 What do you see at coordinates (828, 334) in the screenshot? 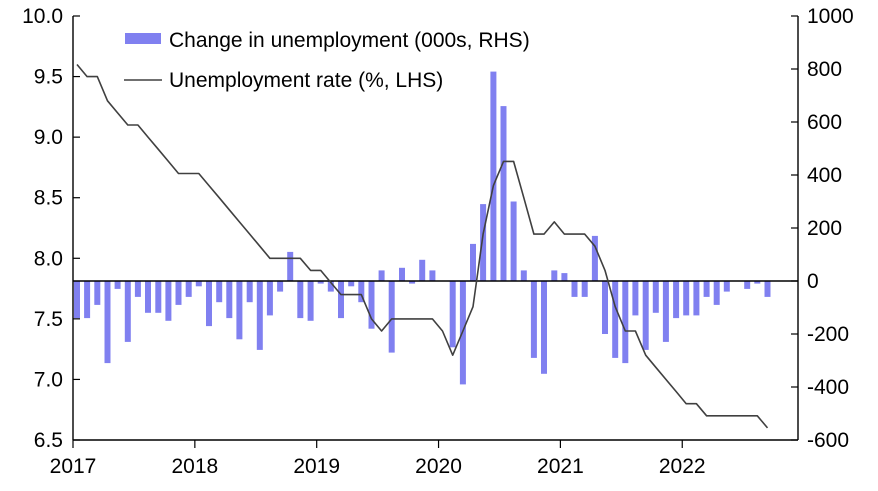
I see `right-tick-label: -200` at bounding box center [828, 334].